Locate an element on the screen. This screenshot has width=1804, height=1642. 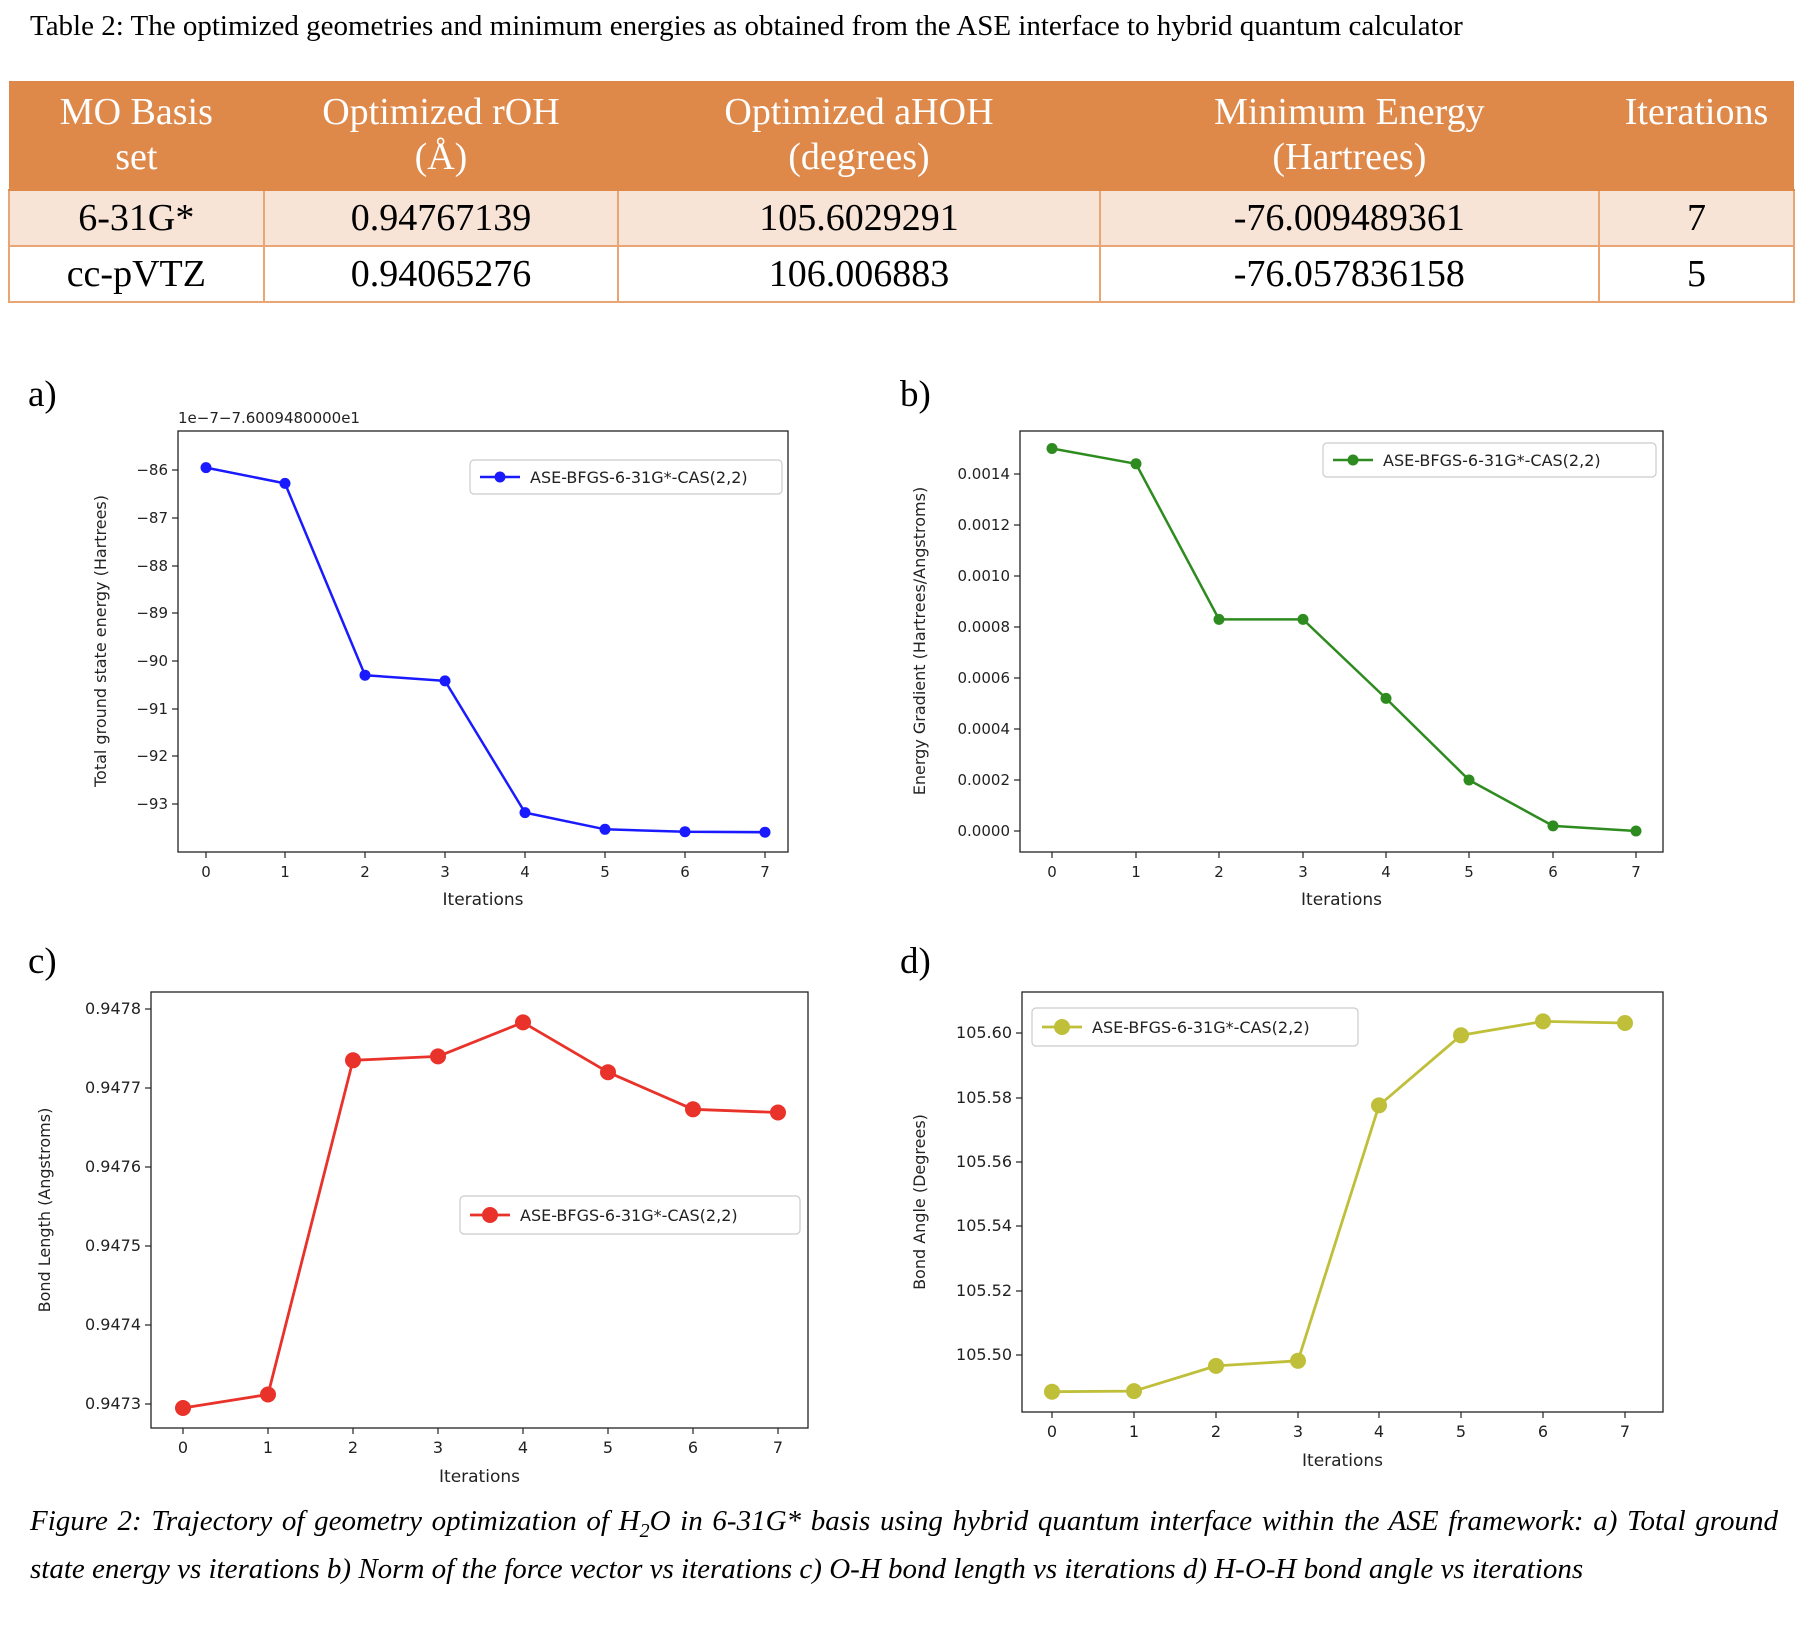
header-cell-roh: Optimized rOH (Å) is located at coordinates (441, 136).